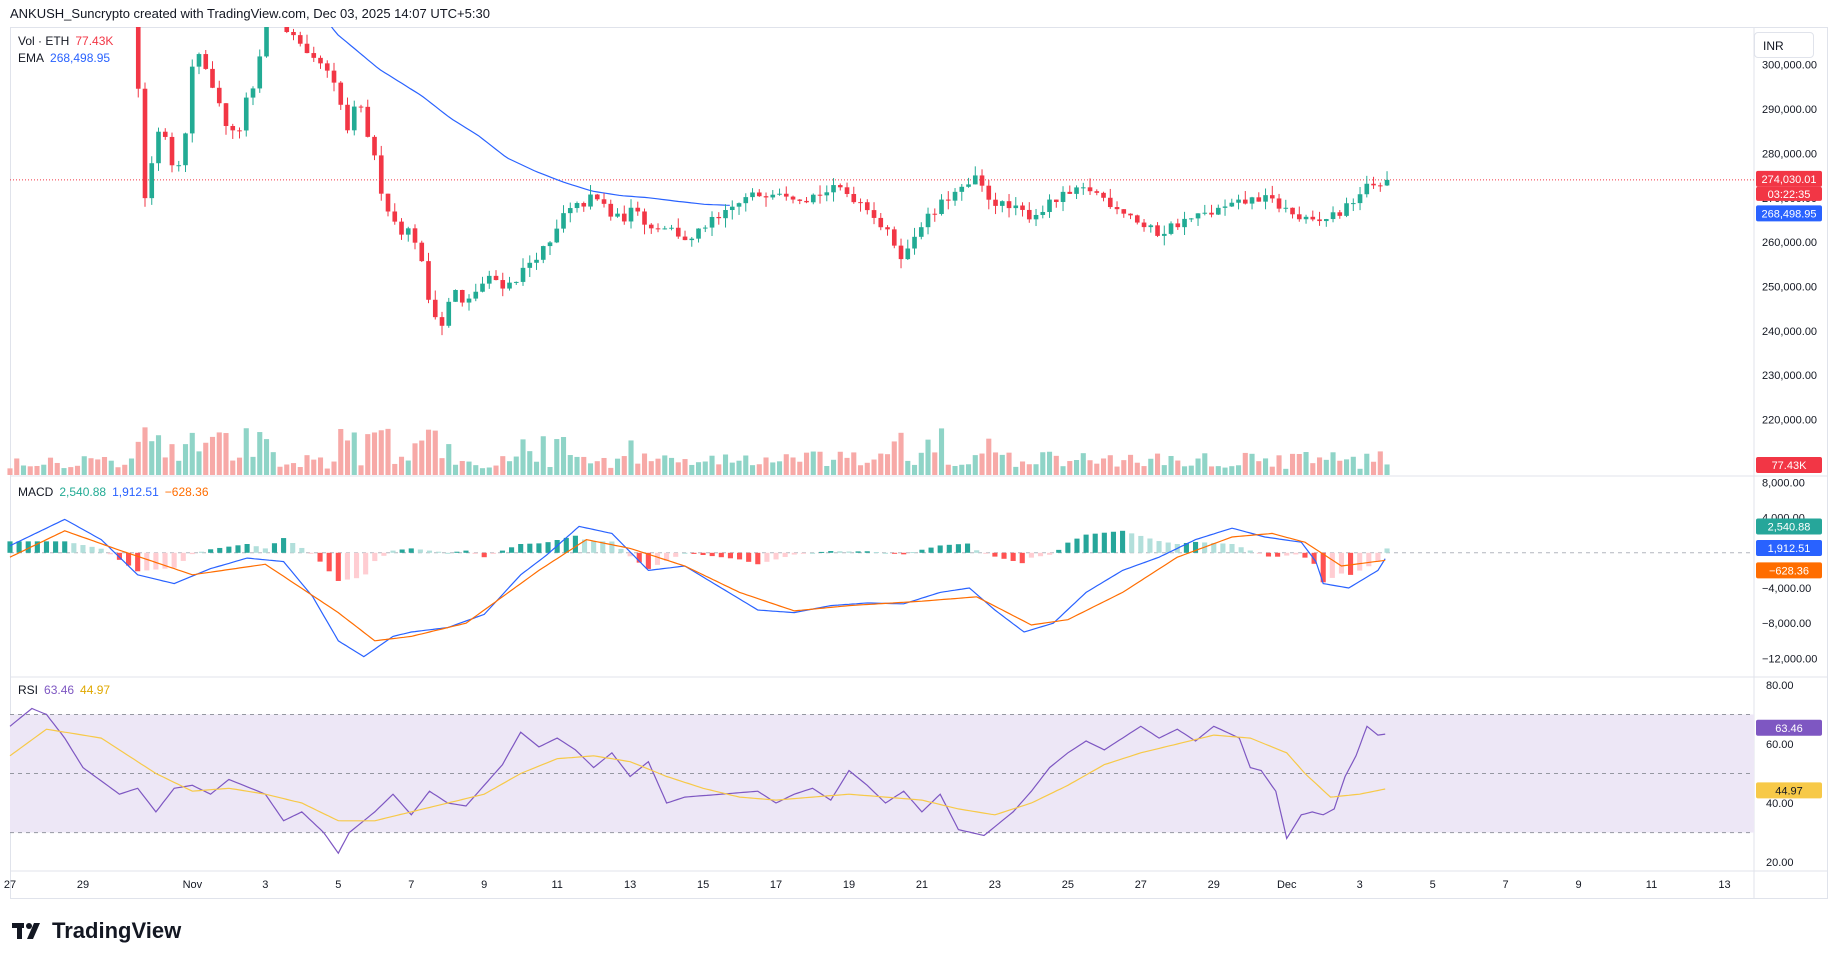  What do you see at coordinates (1789, 527) in the screenshot?
I see `macd-badge-text: 2,540.88` at bounding box center [1789, 527].